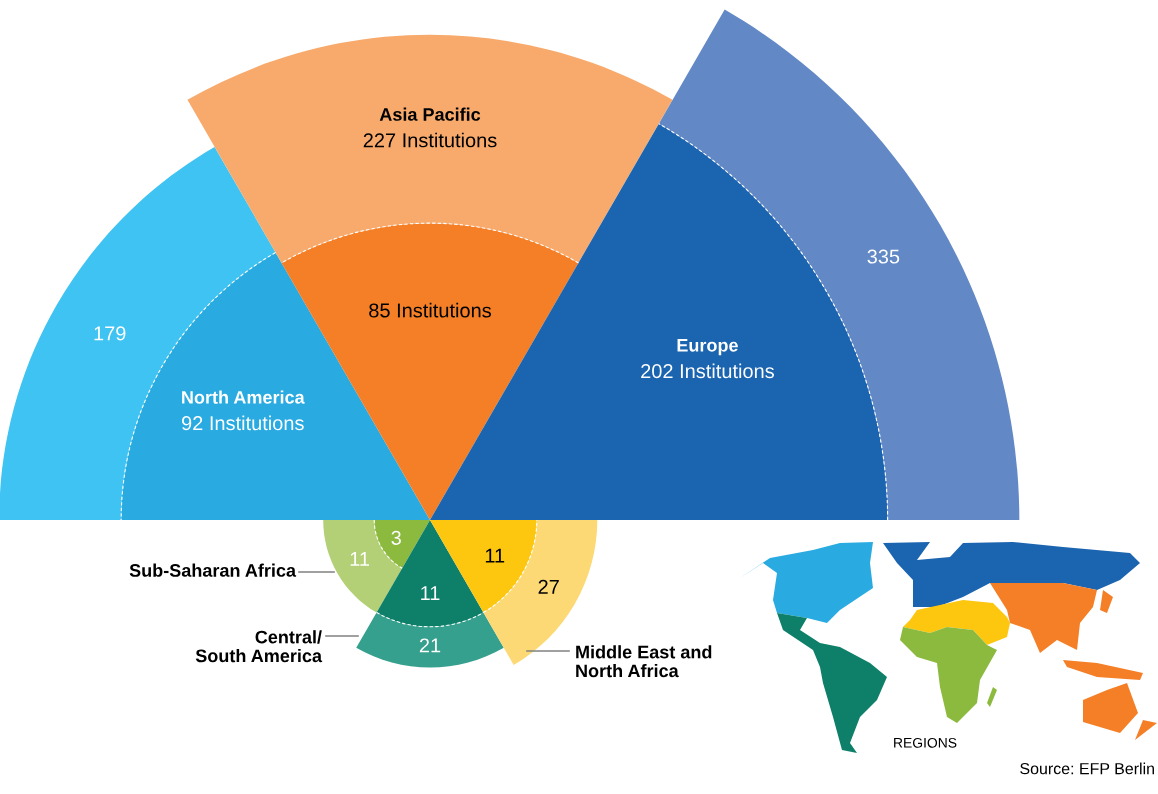 The height and width of the screenshot is (794, 1158). Describe the element at coordinates (644, 661) in the screenshot. I see `category-label: Middle East and North Africa` at that location.